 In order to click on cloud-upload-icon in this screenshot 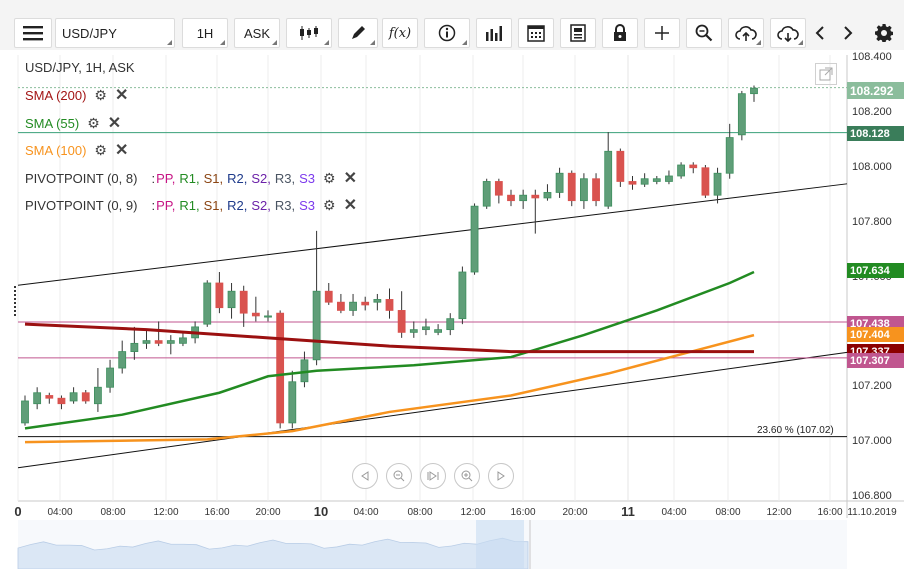, I will do `click(746, 33)`.